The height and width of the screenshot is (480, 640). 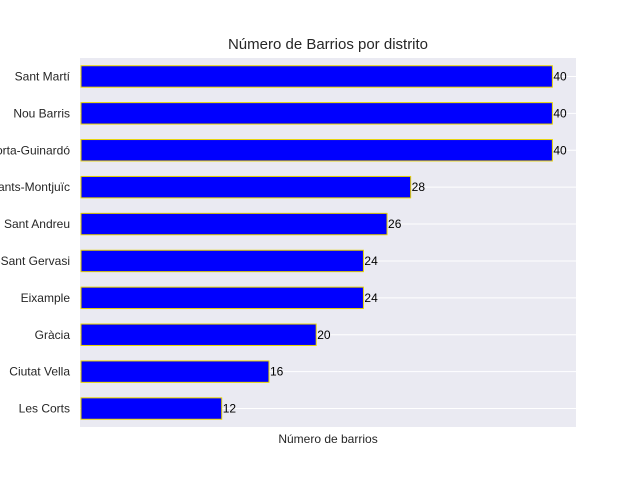 I want to click on category-label-0: Sant Martí, so click(x=43, y=76).